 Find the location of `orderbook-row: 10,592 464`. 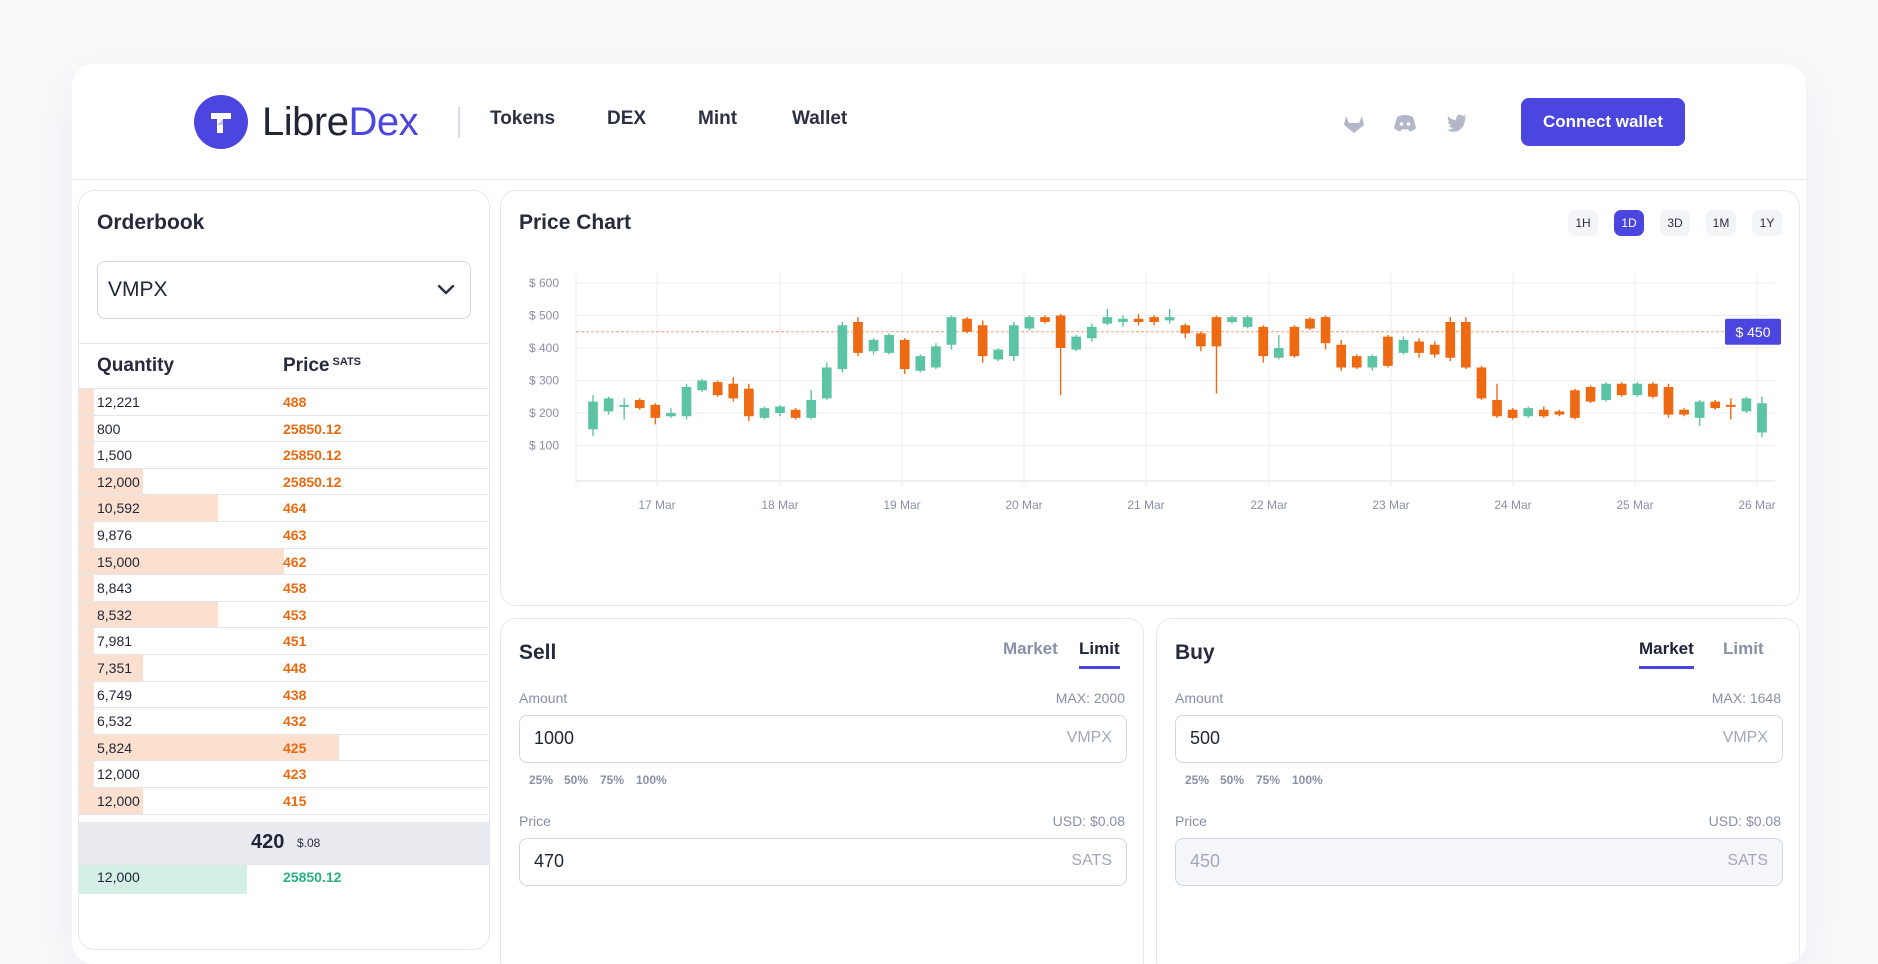

orderbook-row: 10,592 464 is located at coordinates (284, 508).